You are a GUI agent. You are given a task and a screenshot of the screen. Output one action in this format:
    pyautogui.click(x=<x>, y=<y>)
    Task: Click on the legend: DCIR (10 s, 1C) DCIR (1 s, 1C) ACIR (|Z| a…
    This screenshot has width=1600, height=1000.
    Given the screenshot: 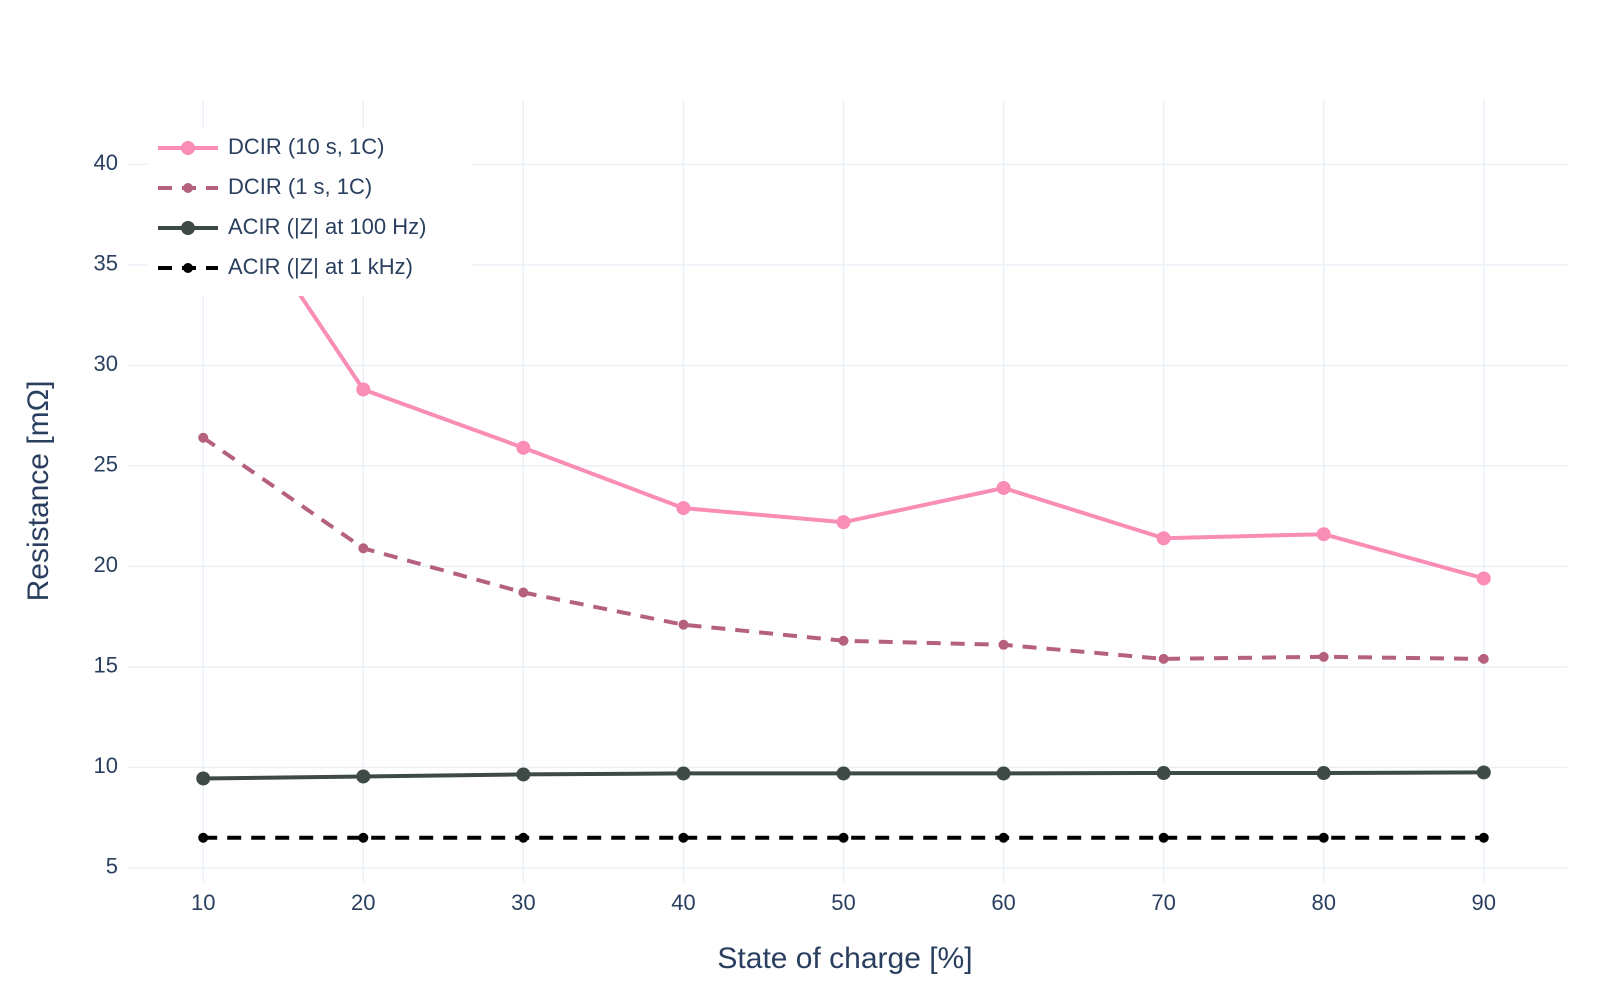 What is the action you would take?
    pyautogui.click(x=310, y=212)
    